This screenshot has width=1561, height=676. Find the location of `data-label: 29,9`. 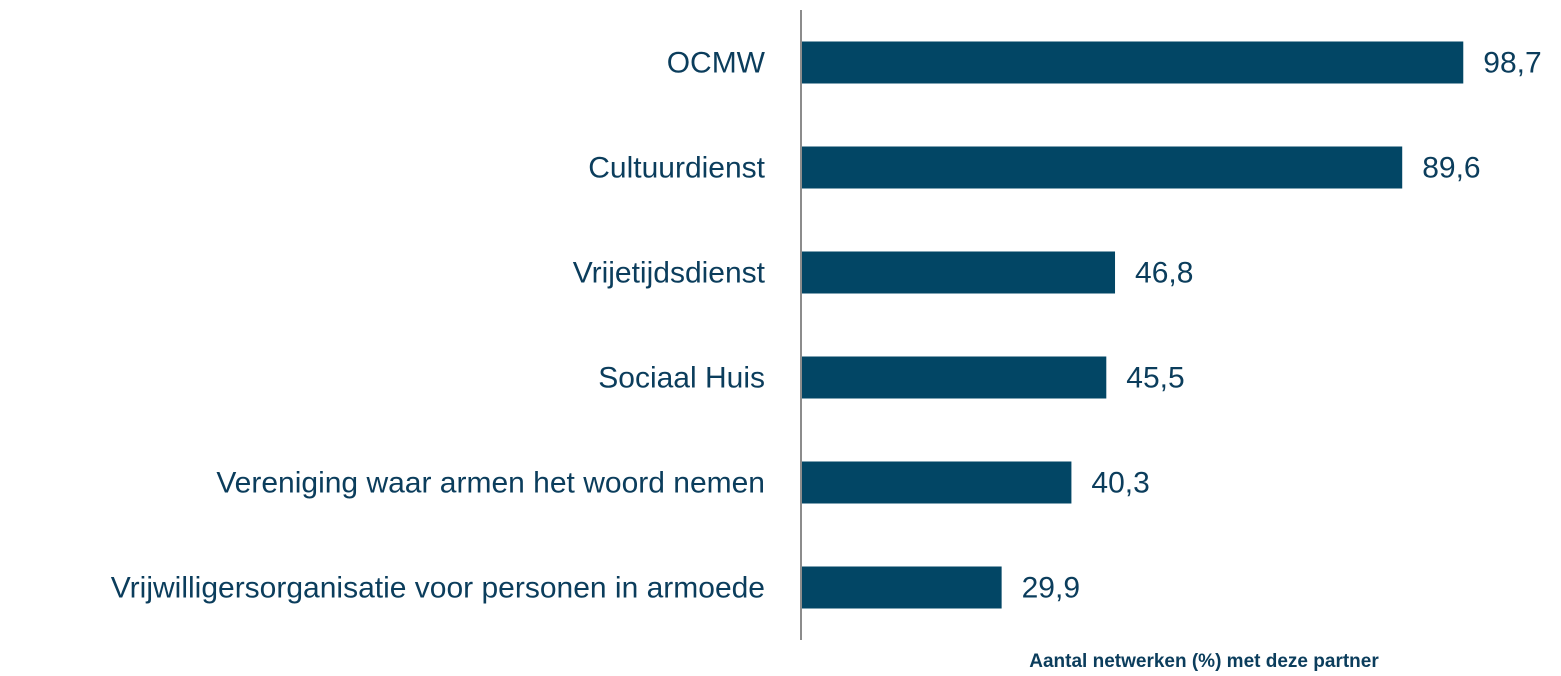

data-label: 29,9 is located at coordinates (1051, 587).